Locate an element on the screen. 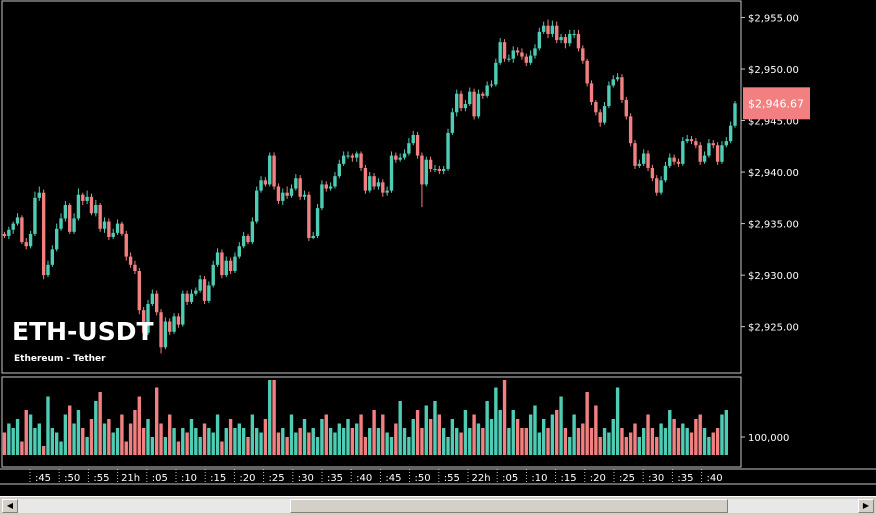 Image resolution: width=876 pixels, height=515 pixels. arrow-left-icon: ◀ is located at coordinates (10, 505).